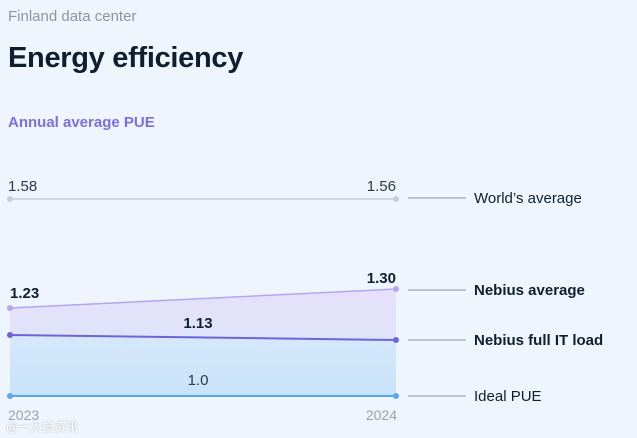 This screenshot has width=637, height=438. Describe the element at coordinates (10, 199) in the screenshot. I see `data-point-world-s-average-2023` at that location.